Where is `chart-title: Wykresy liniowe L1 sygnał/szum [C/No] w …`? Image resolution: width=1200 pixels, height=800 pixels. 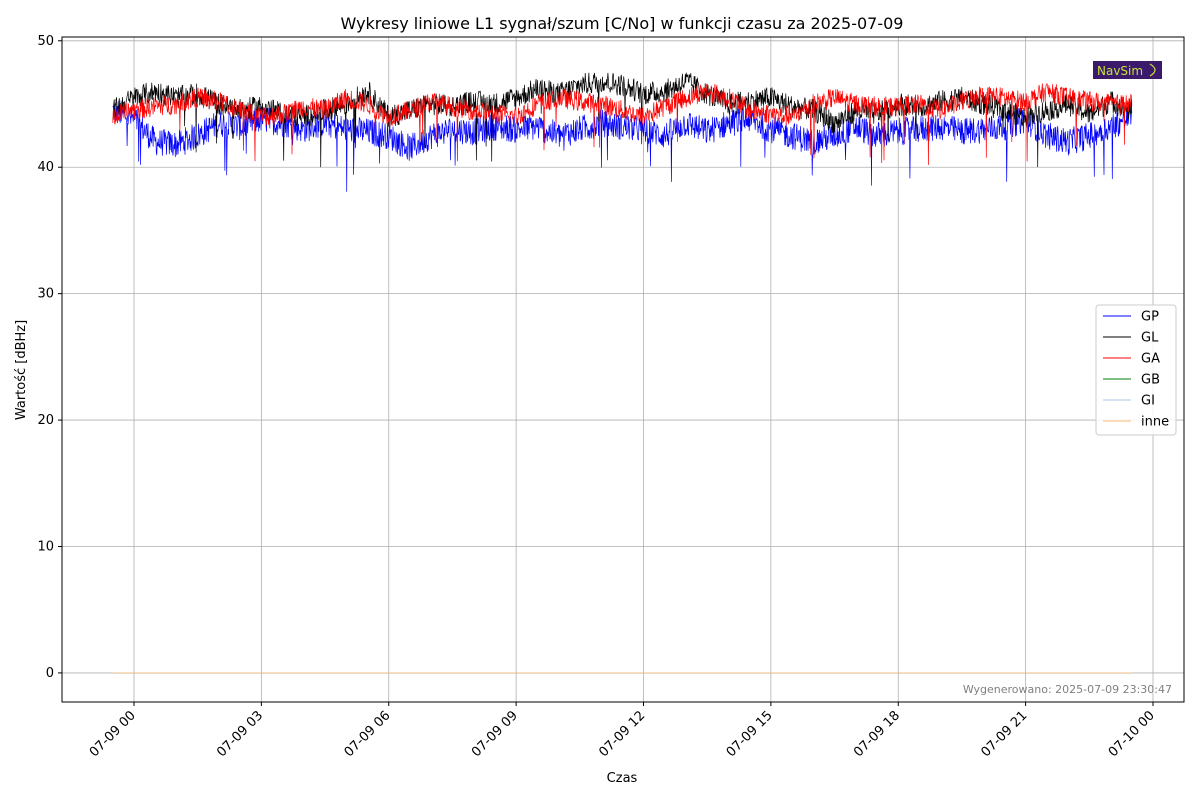
chart-title: Wykresy liniowe L1 sygnał/szum [C/No] w … is located at coordinates (622, 23).